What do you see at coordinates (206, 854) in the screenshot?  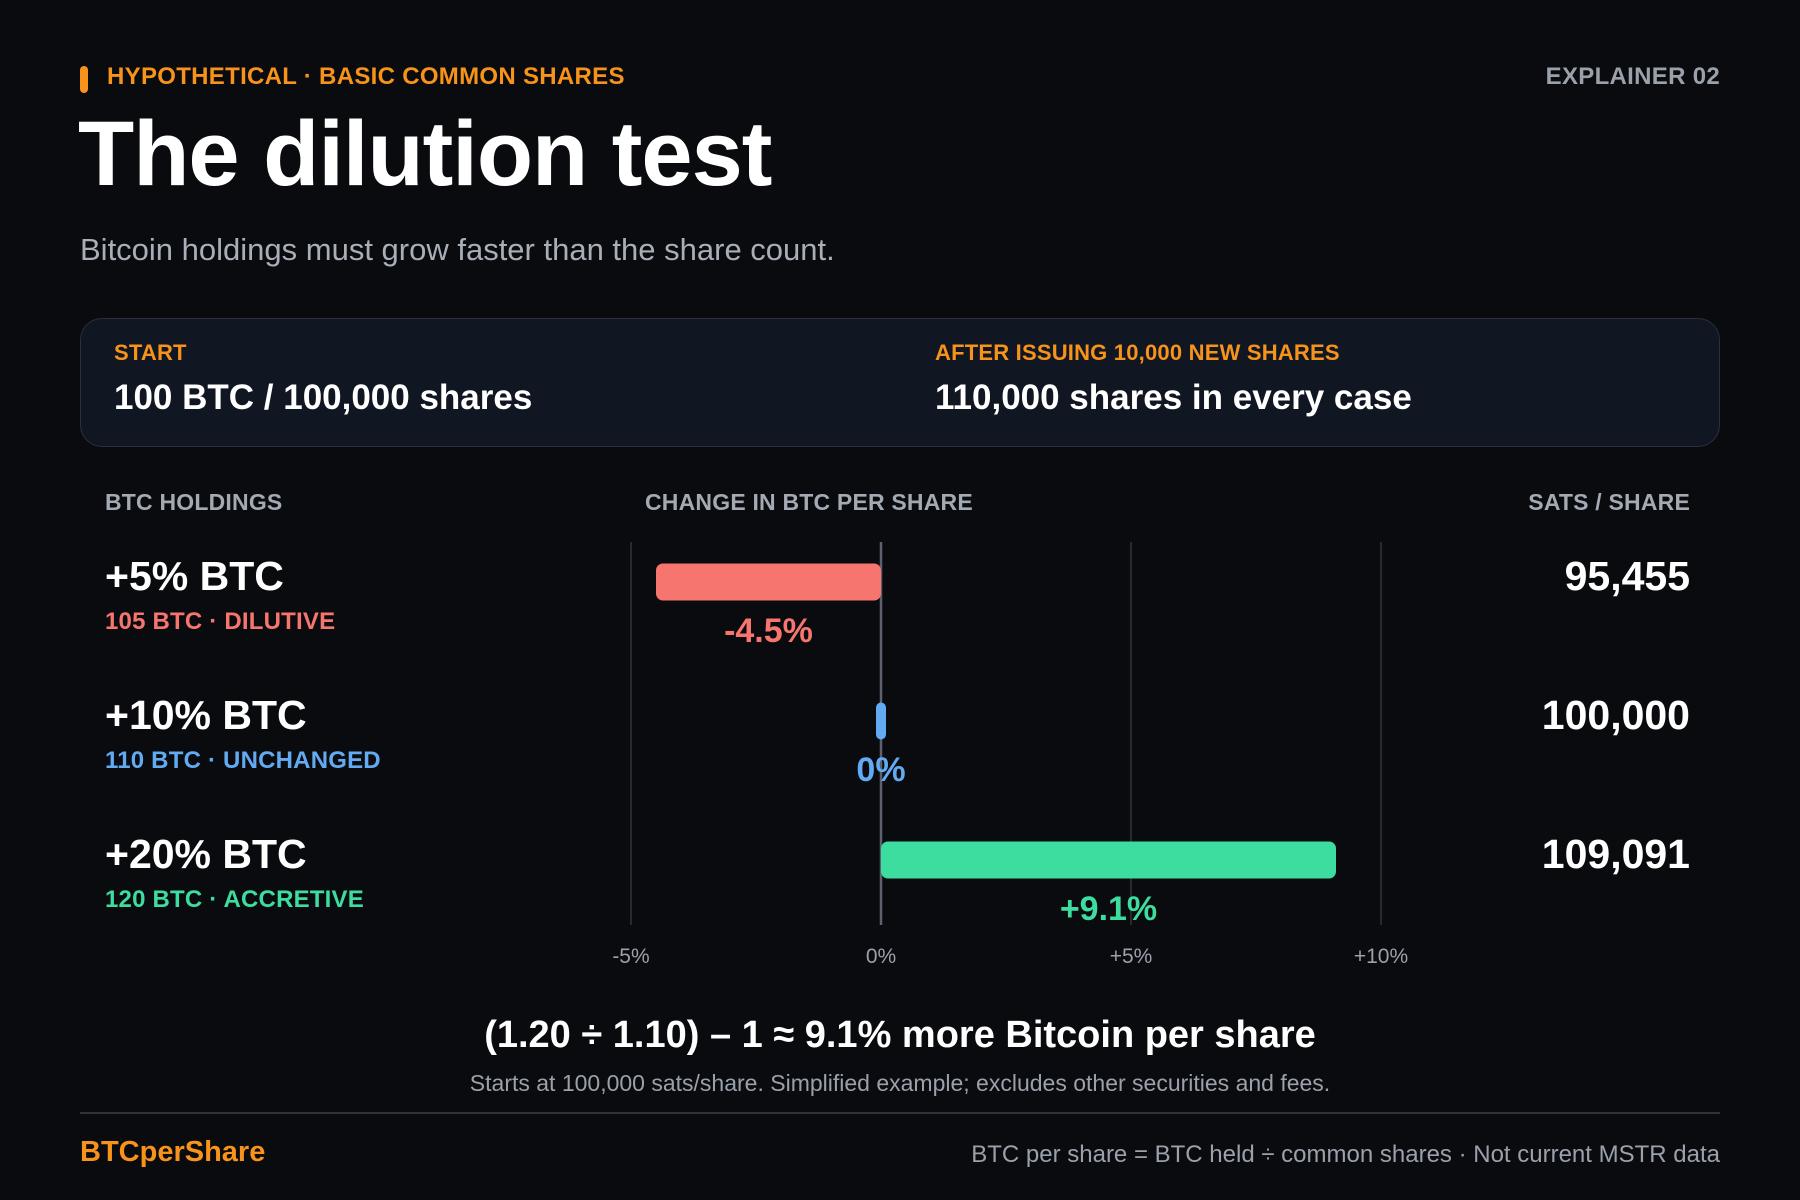 I see `row-title-20pct: +20% BTC` at bounding box center [206, 854].